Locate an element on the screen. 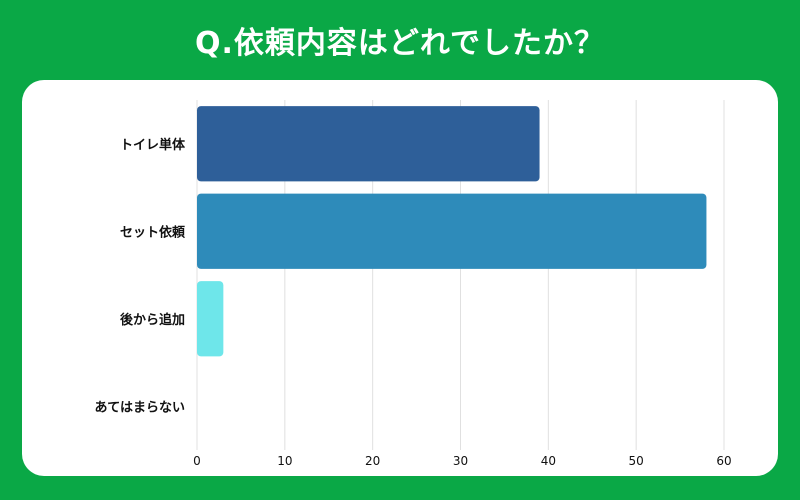 Image resolution: width=800 pixels, height=500 pixels. x-tick-label: 40 is located at coordinates (548, 461).